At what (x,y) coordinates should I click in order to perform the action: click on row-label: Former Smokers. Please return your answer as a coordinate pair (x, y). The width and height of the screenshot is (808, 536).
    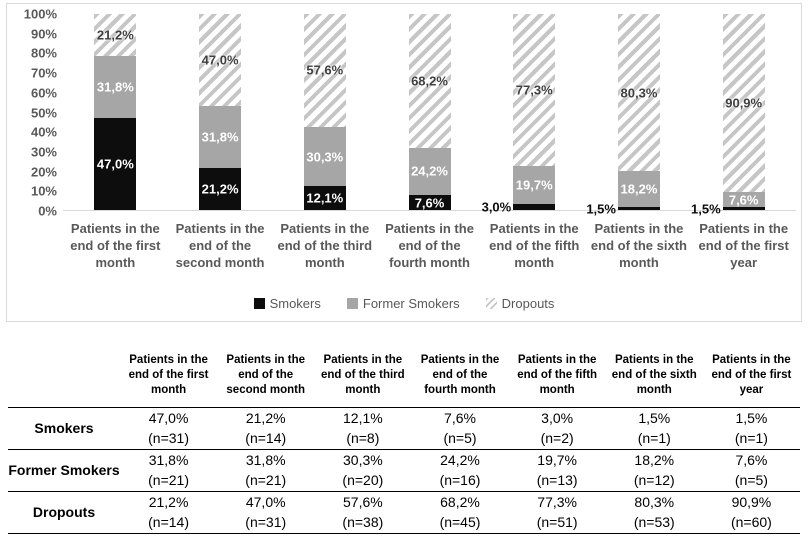
    Looking at the image, I should click on (64, 470).